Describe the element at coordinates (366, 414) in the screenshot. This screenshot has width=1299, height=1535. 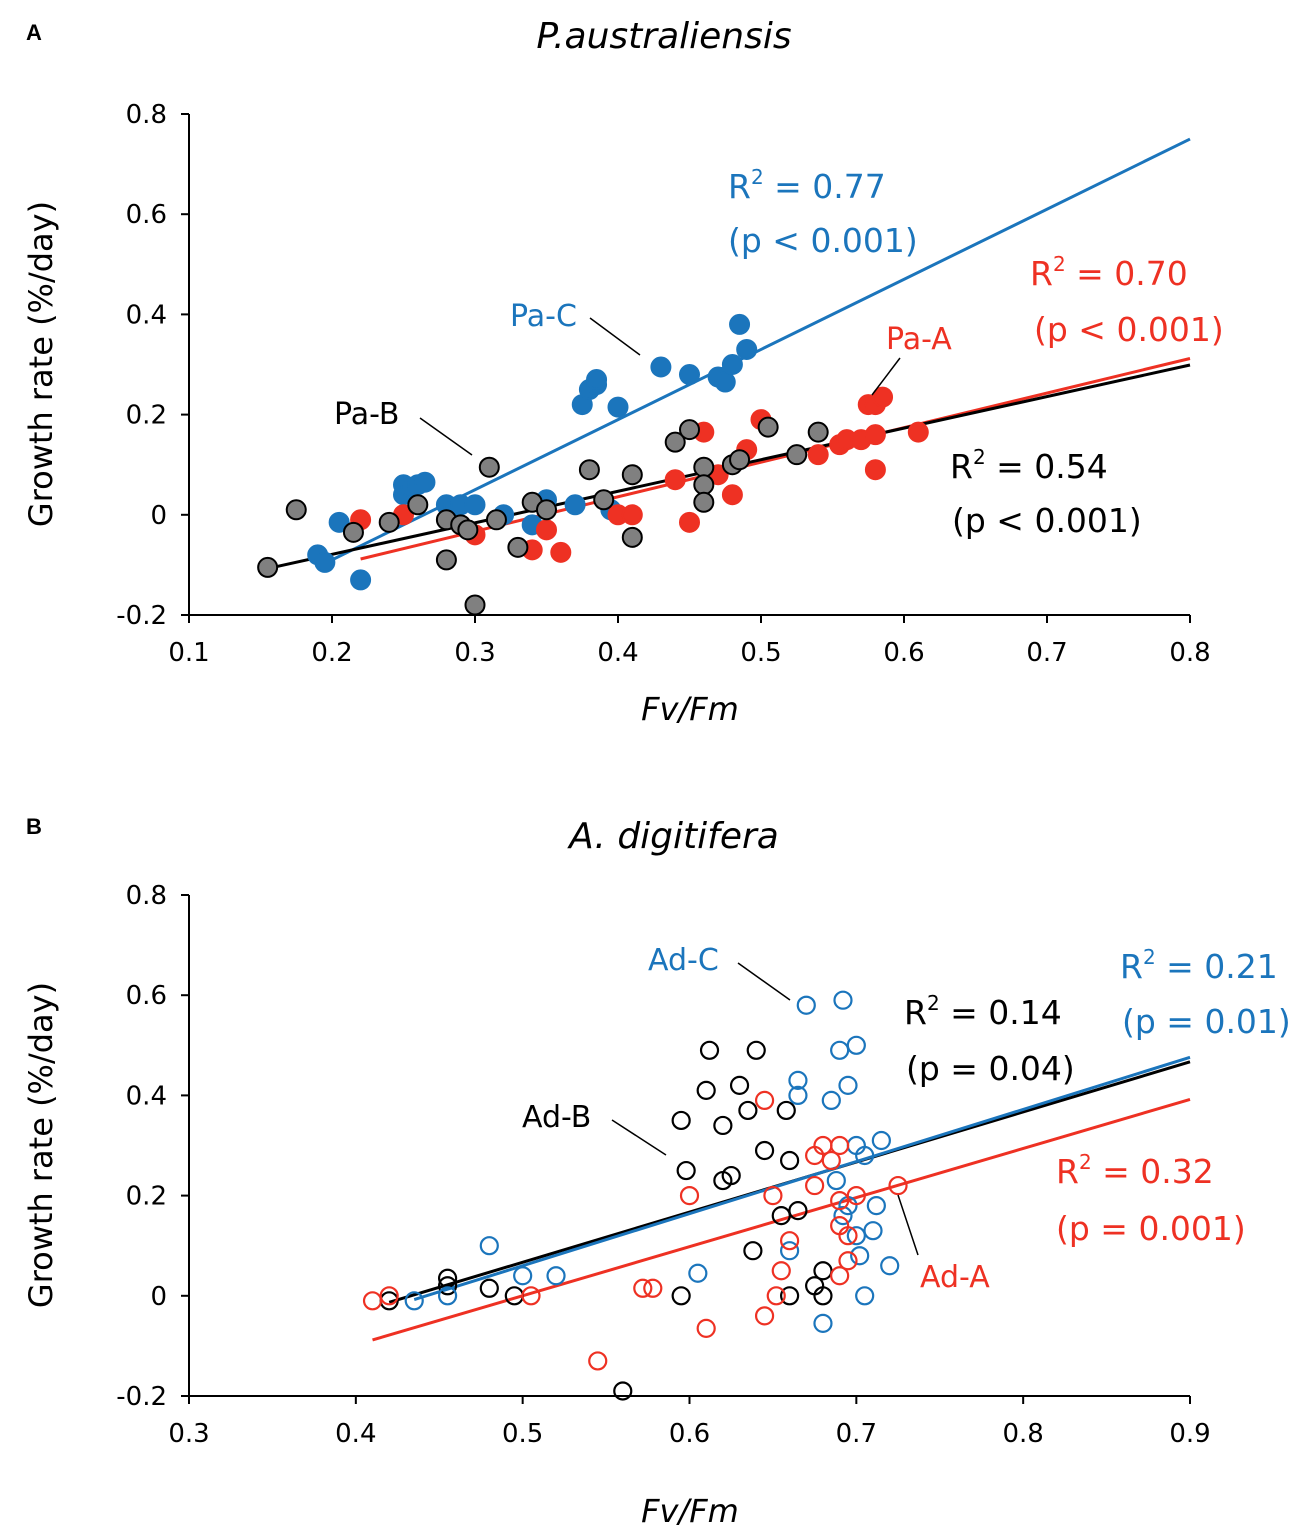
I see `series-label-pa-b: Pa-B` at that location.